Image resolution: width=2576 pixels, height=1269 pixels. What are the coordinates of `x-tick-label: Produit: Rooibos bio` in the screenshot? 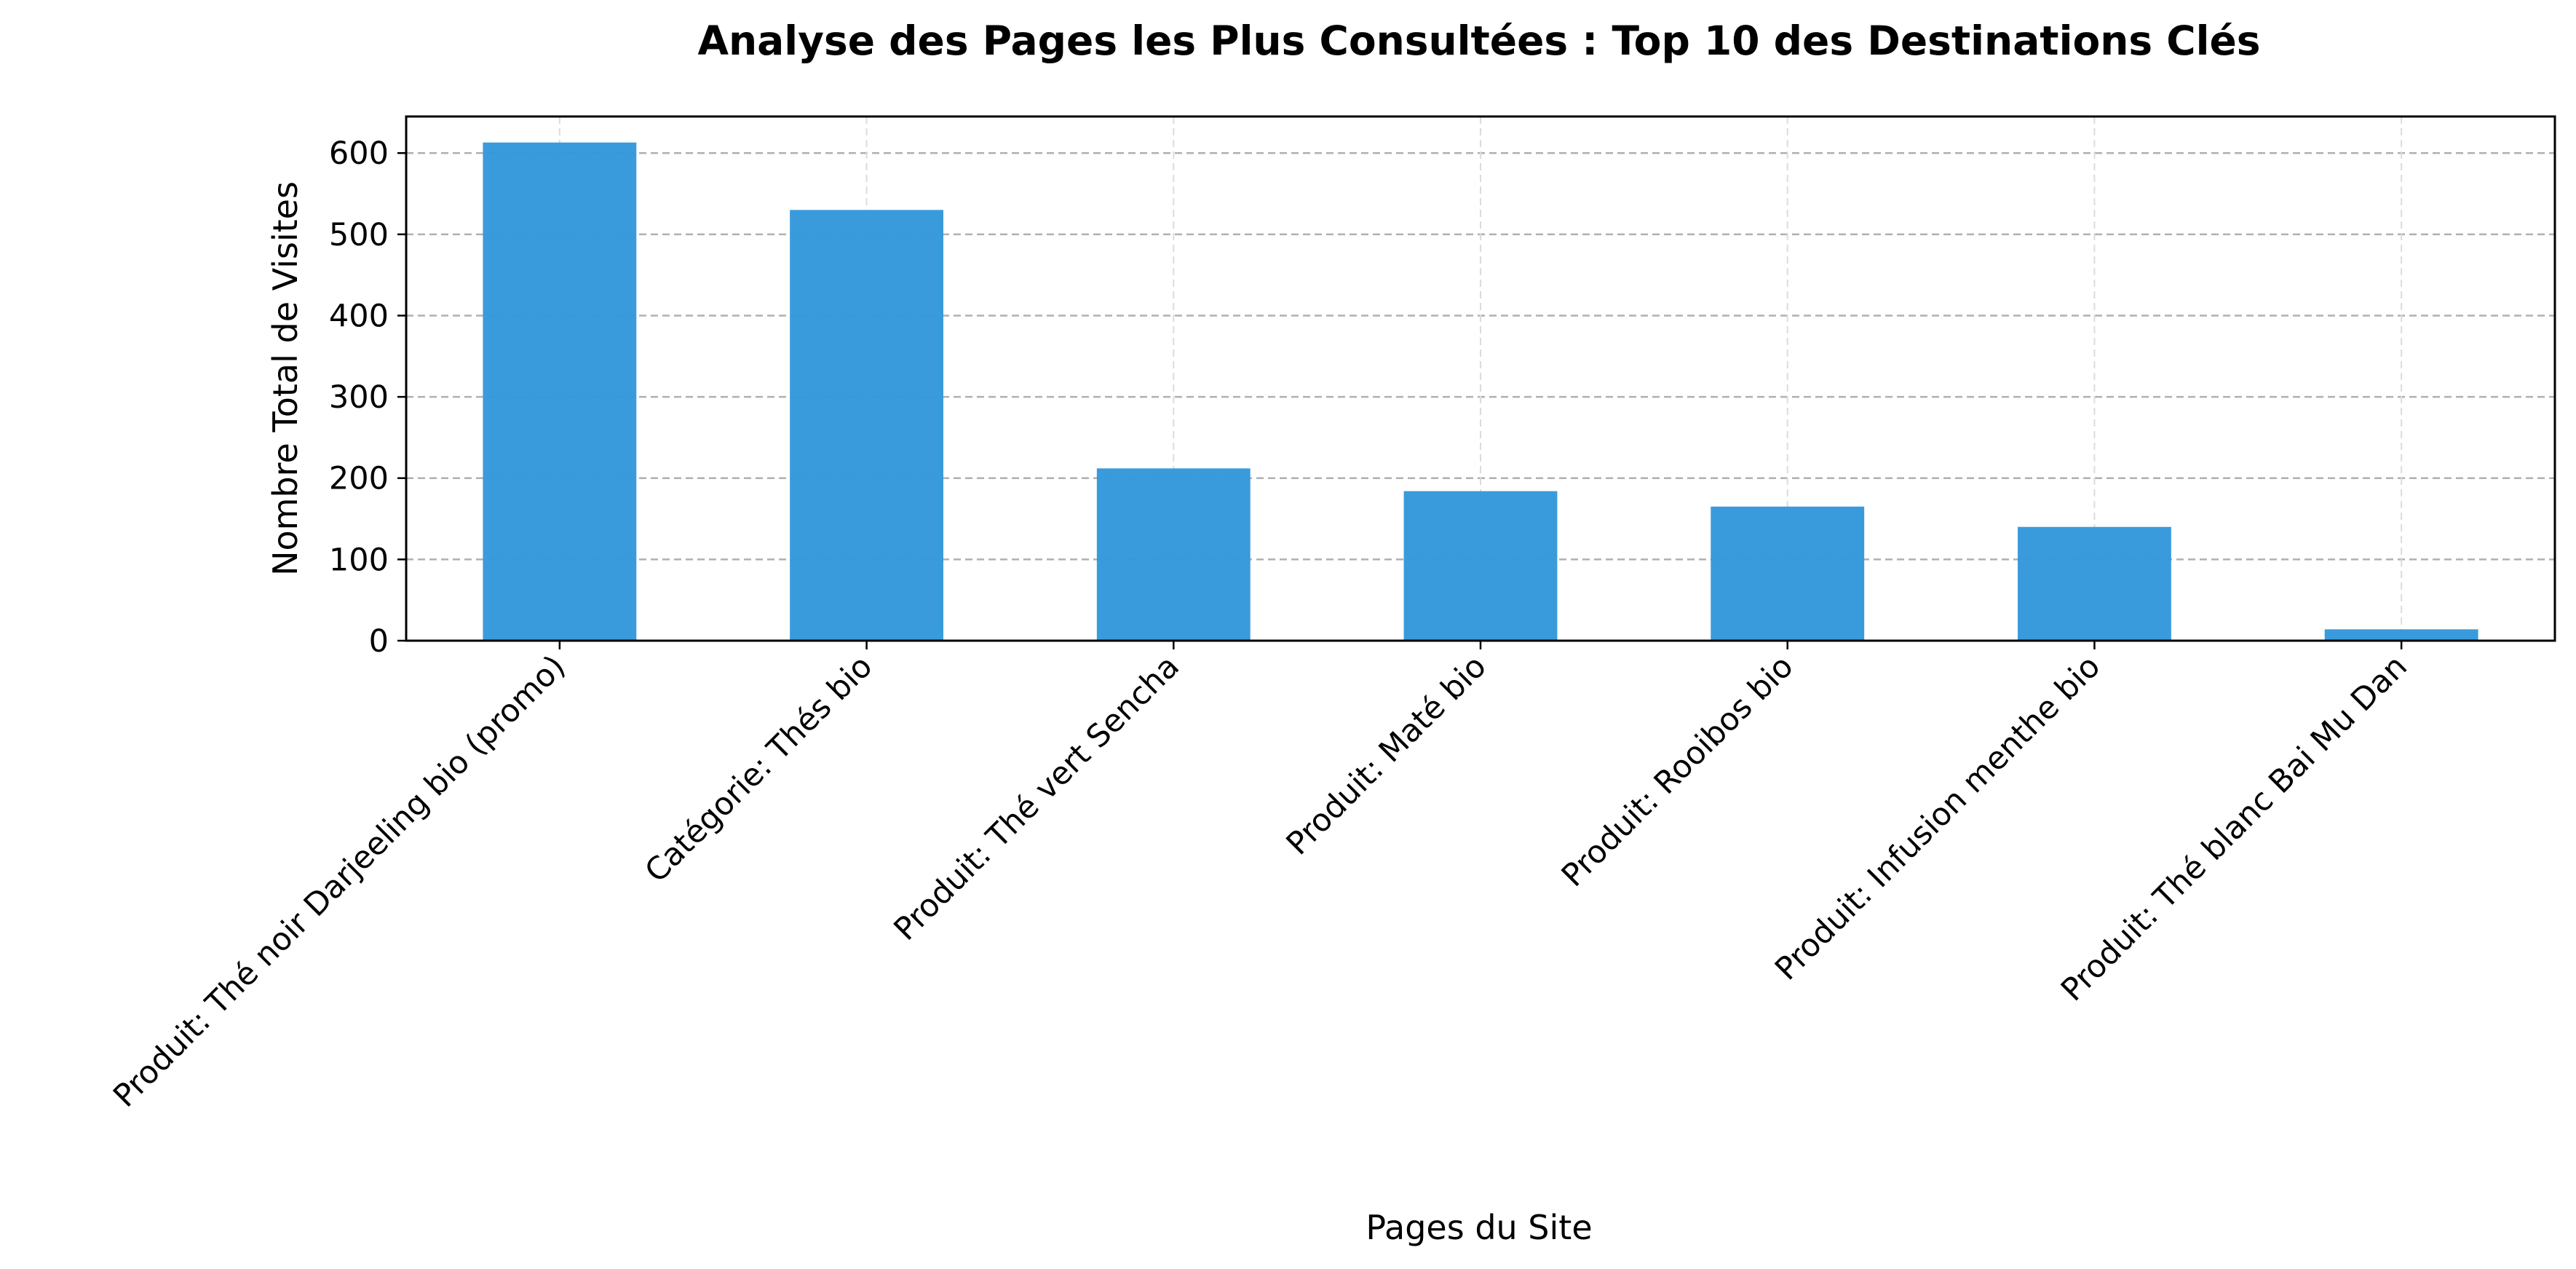 It's located at (1678, 771).